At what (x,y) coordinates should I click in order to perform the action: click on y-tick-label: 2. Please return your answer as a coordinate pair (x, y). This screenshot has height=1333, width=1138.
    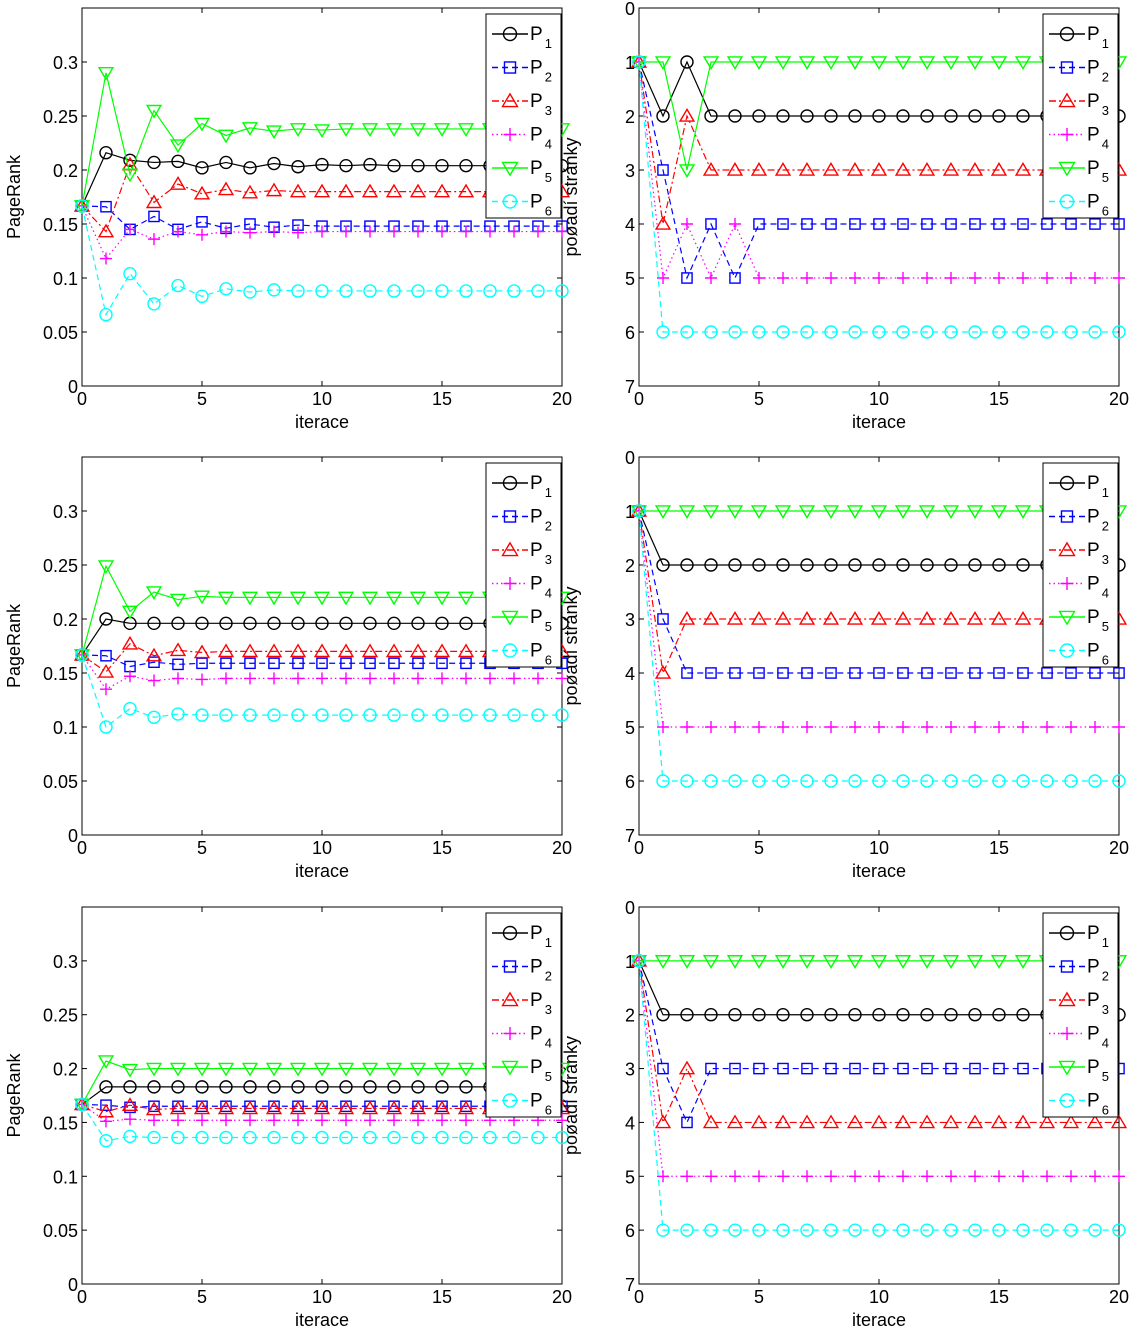
    Looking at the image, I should click on (630, 1016).